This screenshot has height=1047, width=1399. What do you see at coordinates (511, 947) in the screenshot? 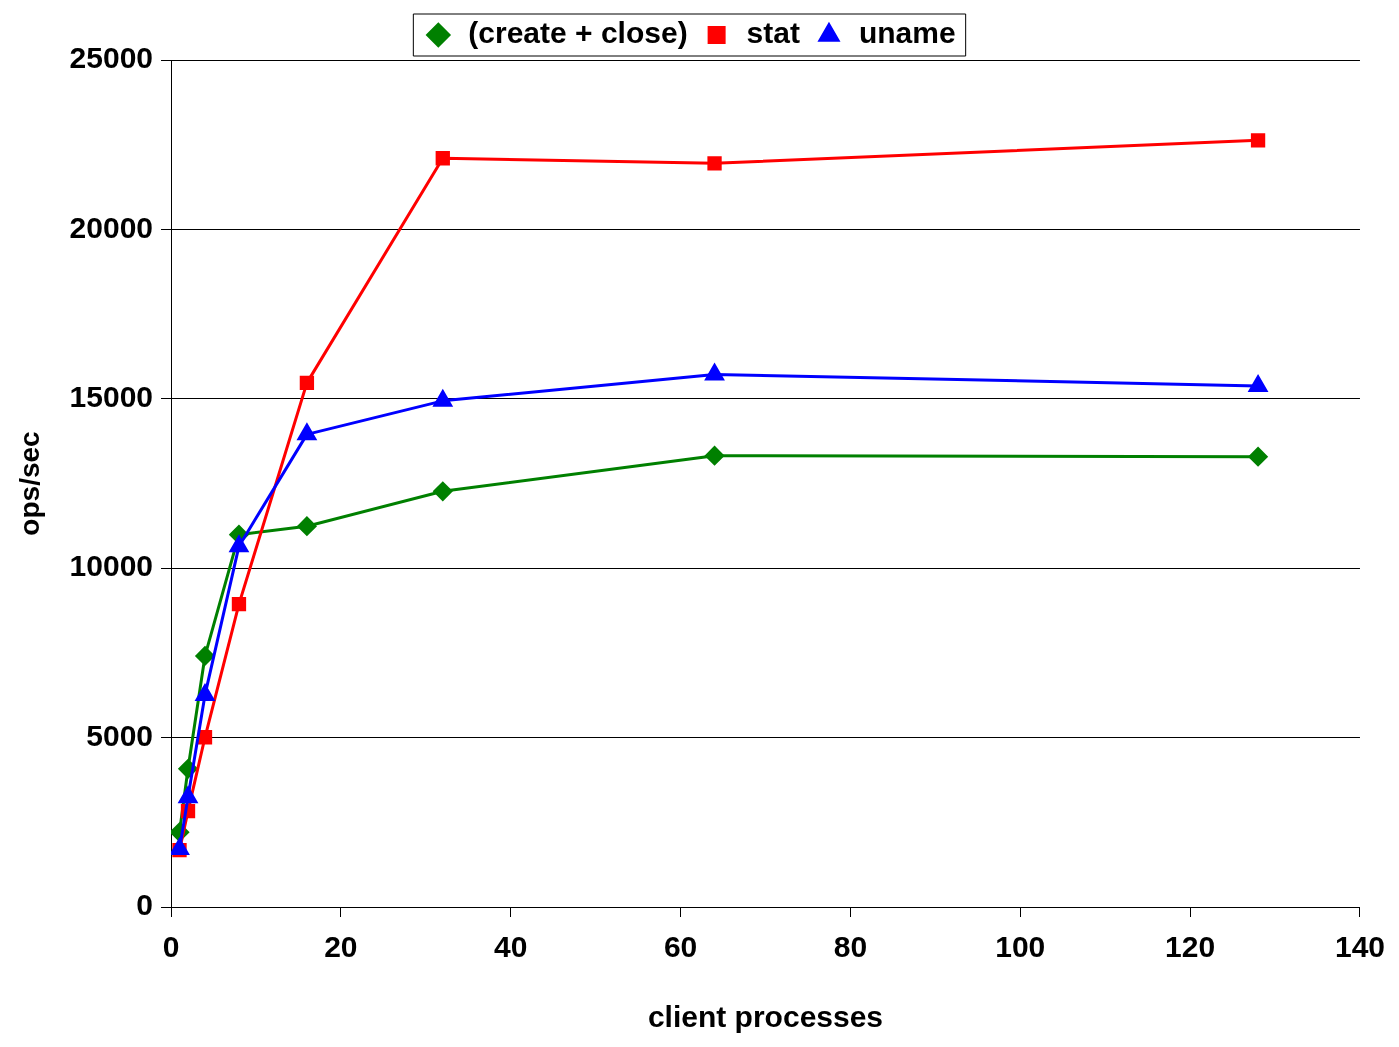
I see `x-tick-label: 40` at bounding box center [511, 947].